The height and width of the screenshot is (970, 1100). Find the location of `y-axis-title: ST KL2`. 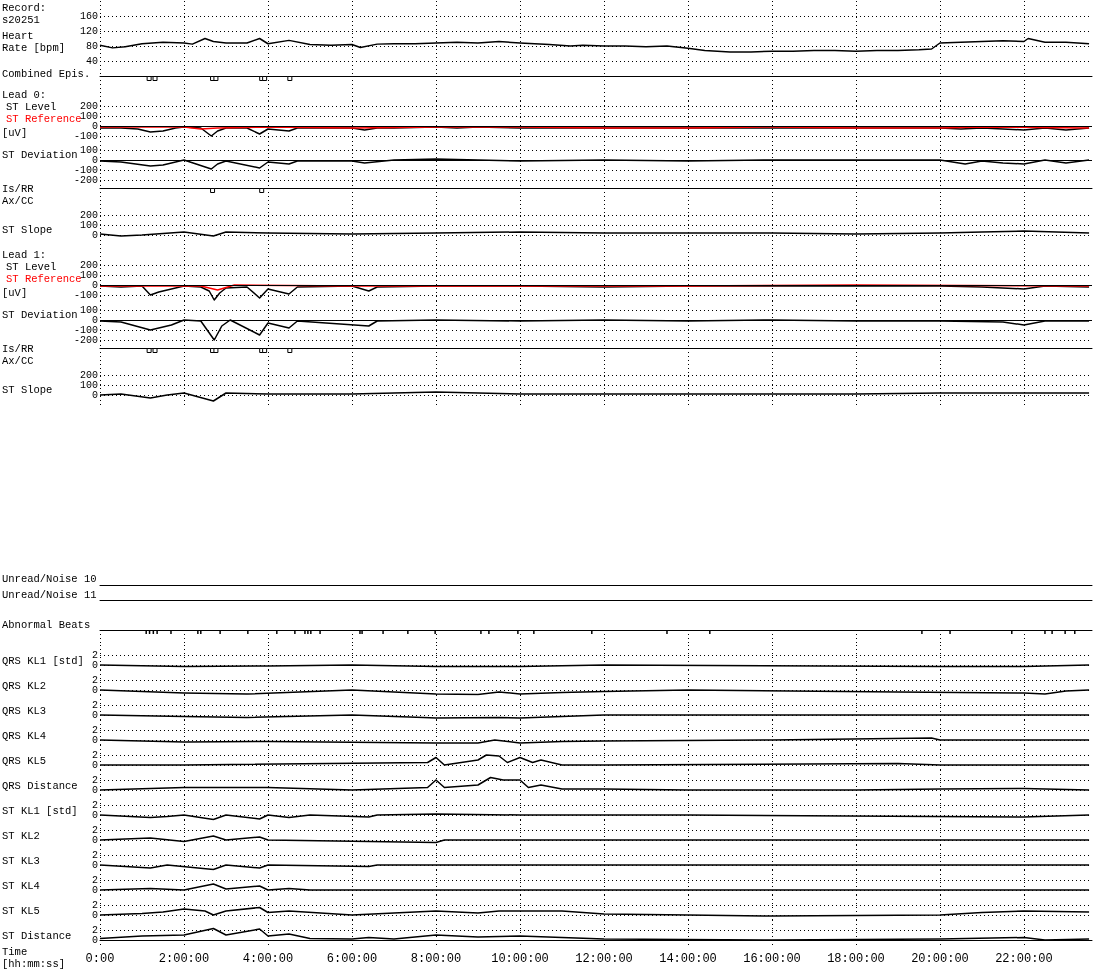

y-axis-title: ST KL2 is located at coordinates (21, 836).